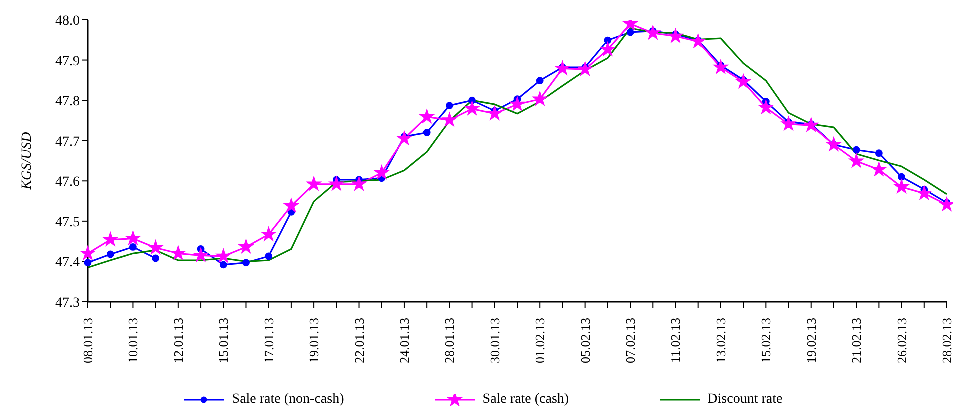 This screenshot has height=415, width=957. Describe the element at coordinates (68, 303) in the screenshot. I see `y-tick-label: 47.3` at that location.